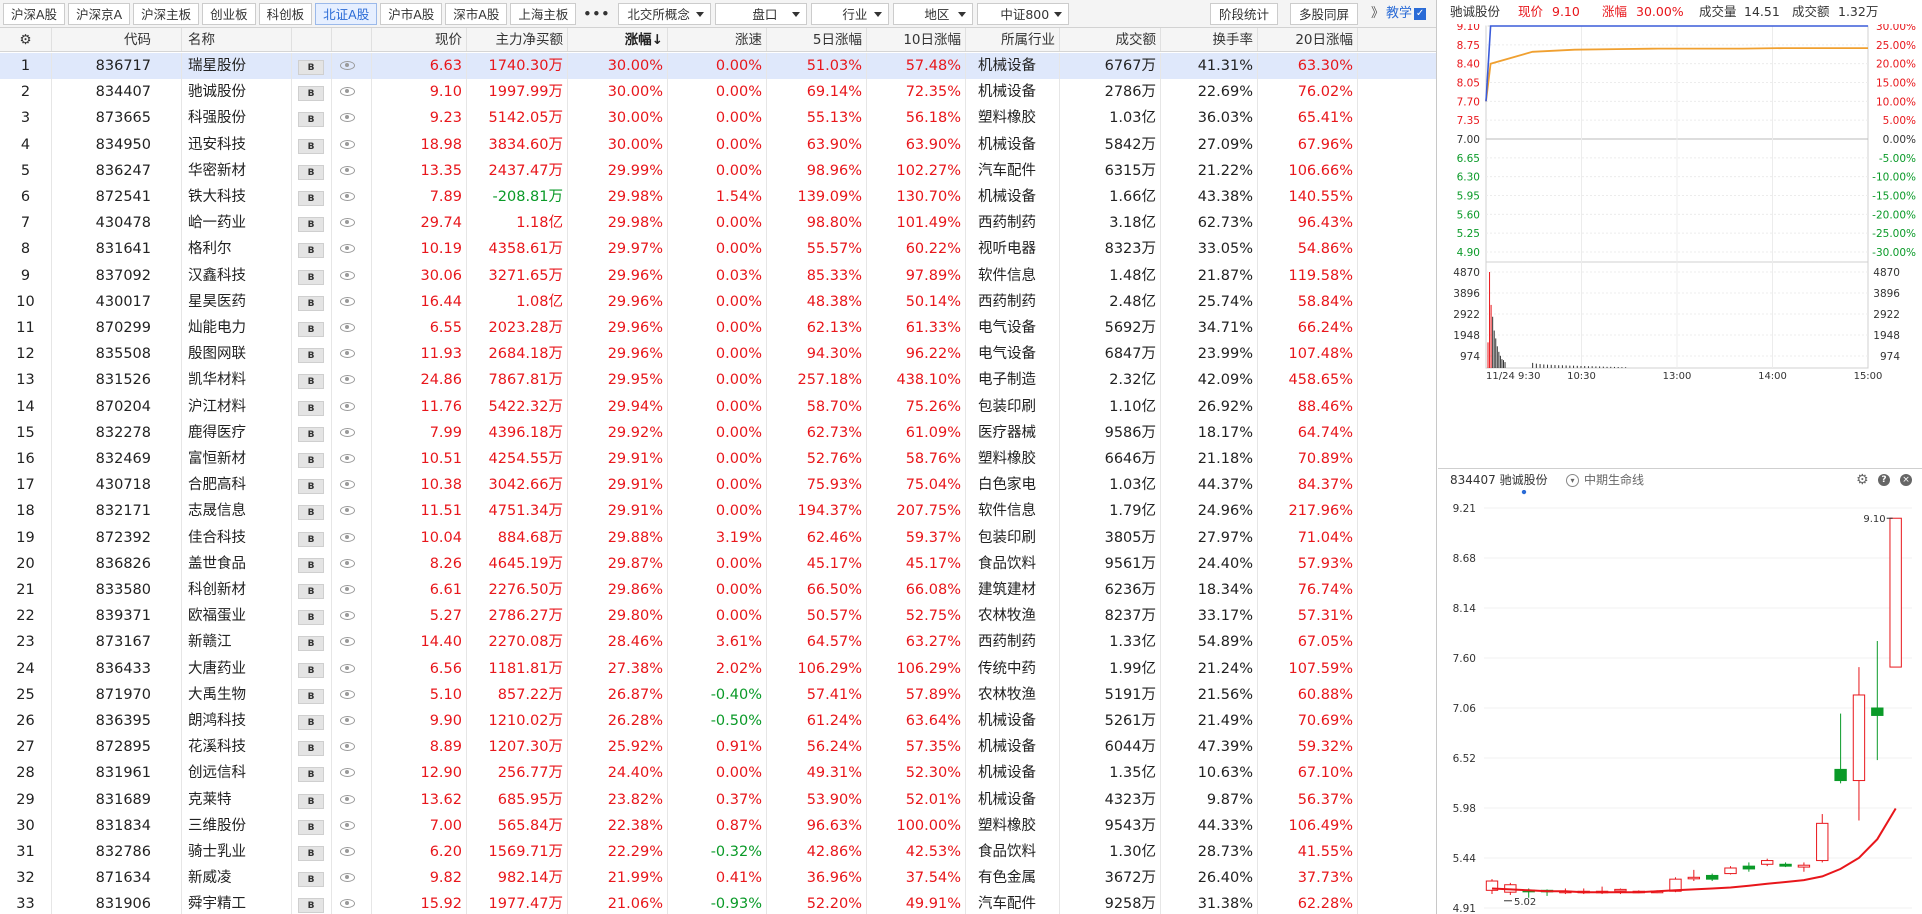  What do you see at coordinates (166, 13) in the screenshot?
I see `tab-main-board: 沪深主板` at bounding box center [166, 13].